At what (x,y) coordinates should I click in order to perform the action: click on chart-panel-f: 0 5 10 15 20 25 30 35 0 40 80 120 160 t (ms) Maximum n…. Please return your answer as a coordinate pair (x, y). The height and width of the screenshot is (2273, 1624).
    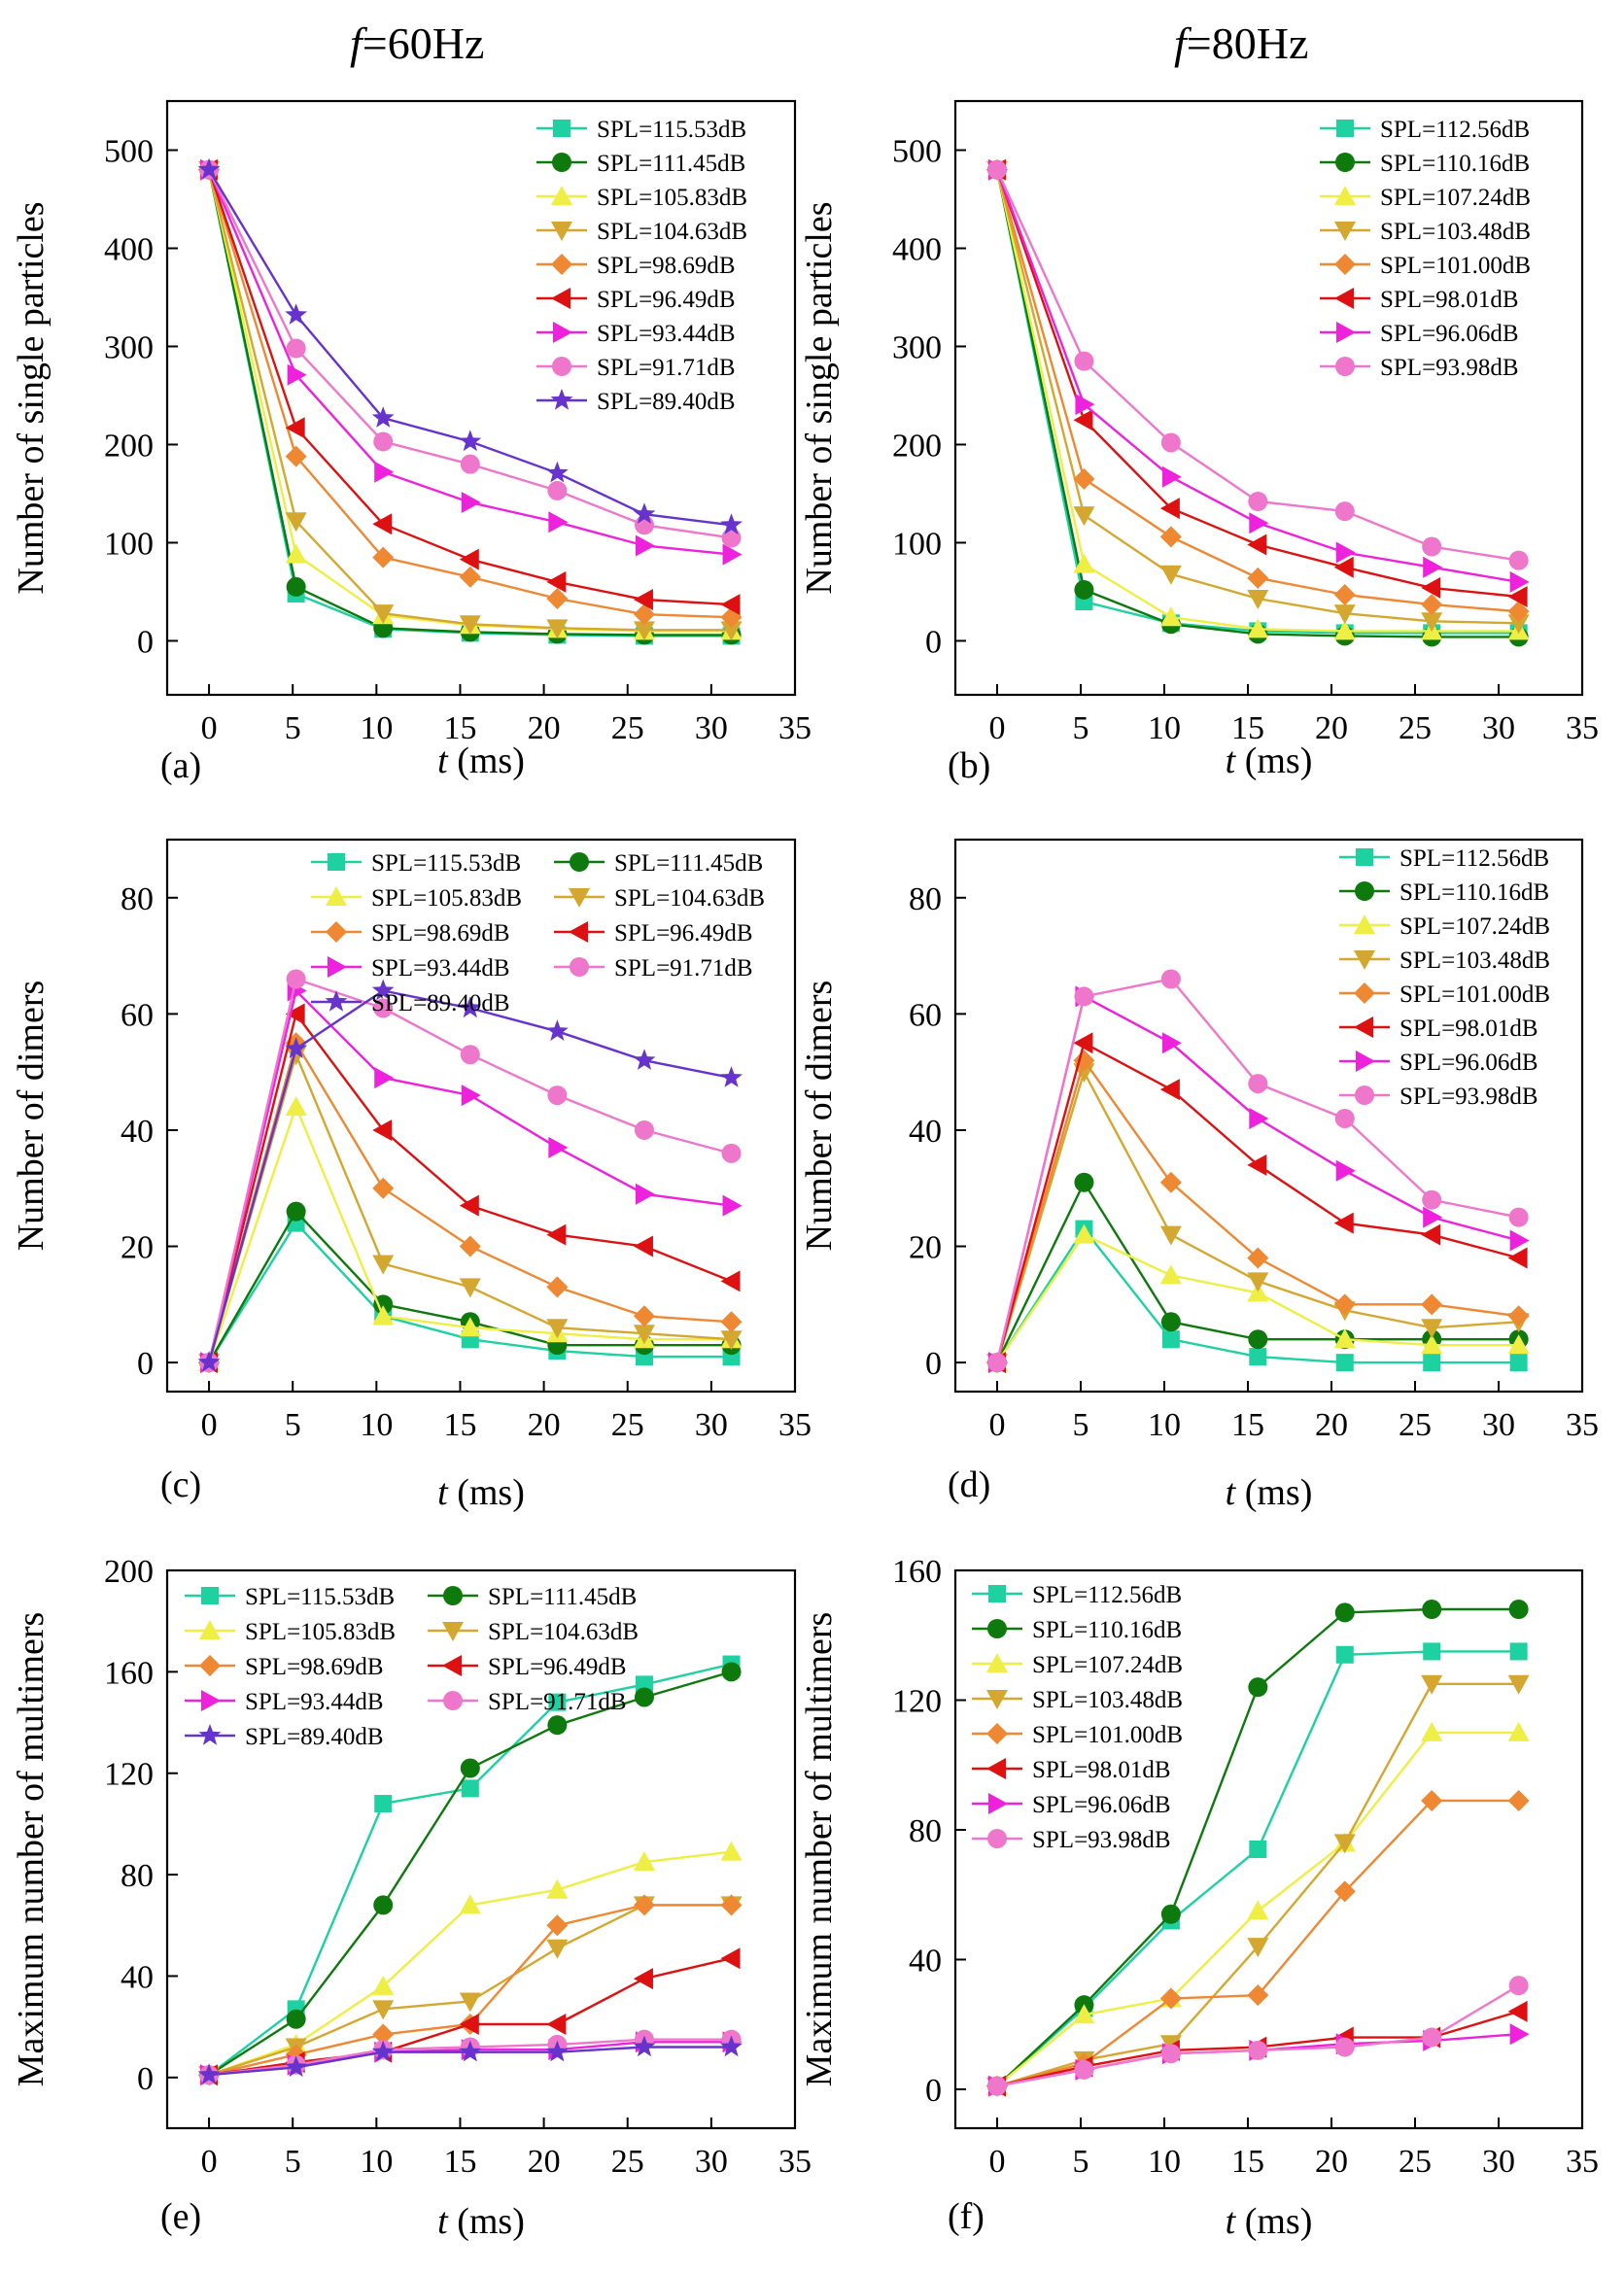
    Looking at the image, I should click on (1199, 1898).